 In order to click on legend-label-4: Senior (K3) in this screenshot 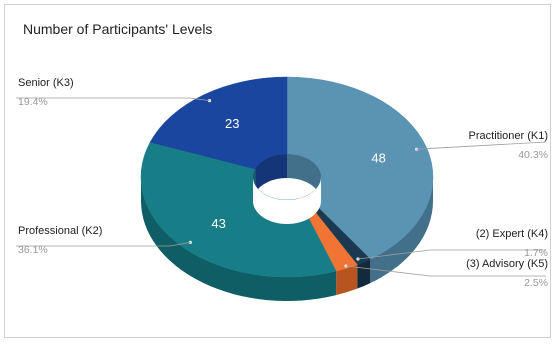, I will do `click(46, 83)`.